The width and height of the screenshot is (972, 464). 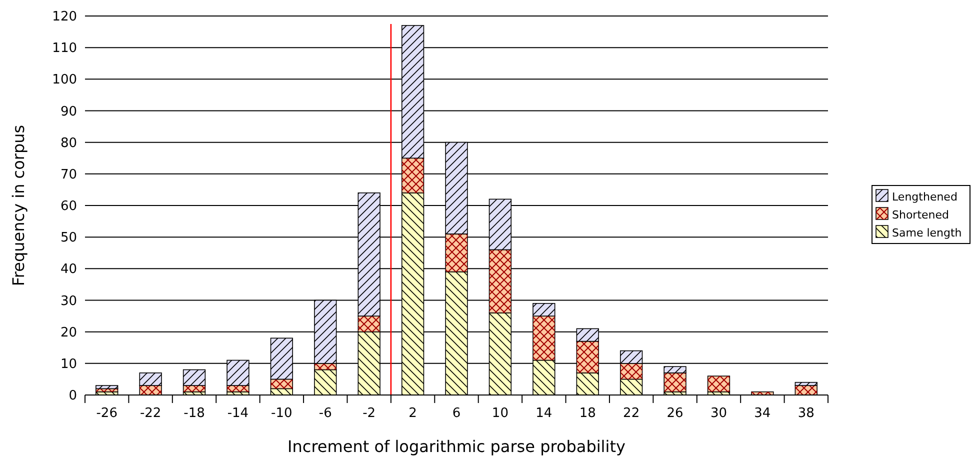 What do you see at coordinates (68, 301) in the screenshot?
I see `y-tick-label: 30` at bounding box center [68, 301].